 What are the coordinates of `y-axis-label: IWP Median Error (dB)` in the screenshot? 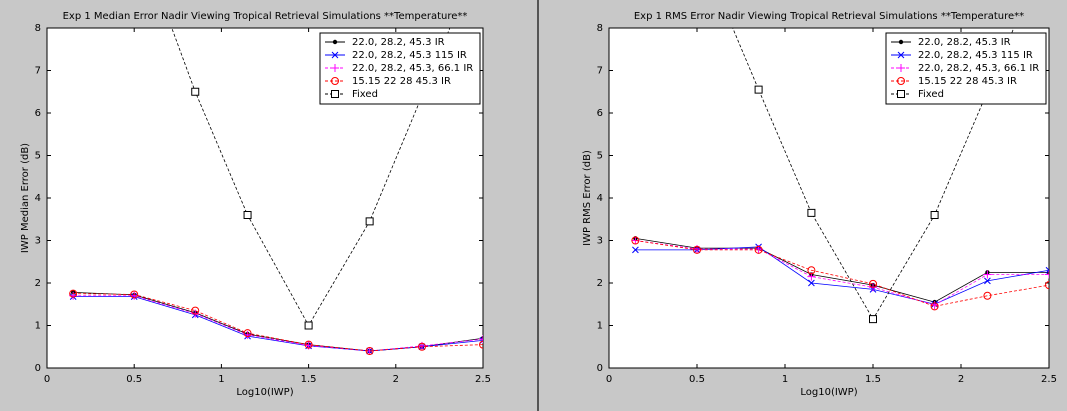 It's located at (25, 198).